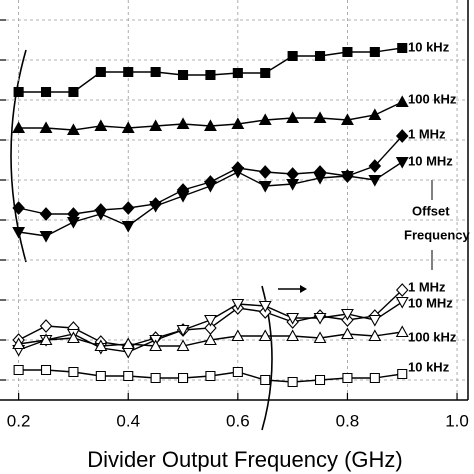  I want to click on x-tick-label: 0.8, so click(348, 420).